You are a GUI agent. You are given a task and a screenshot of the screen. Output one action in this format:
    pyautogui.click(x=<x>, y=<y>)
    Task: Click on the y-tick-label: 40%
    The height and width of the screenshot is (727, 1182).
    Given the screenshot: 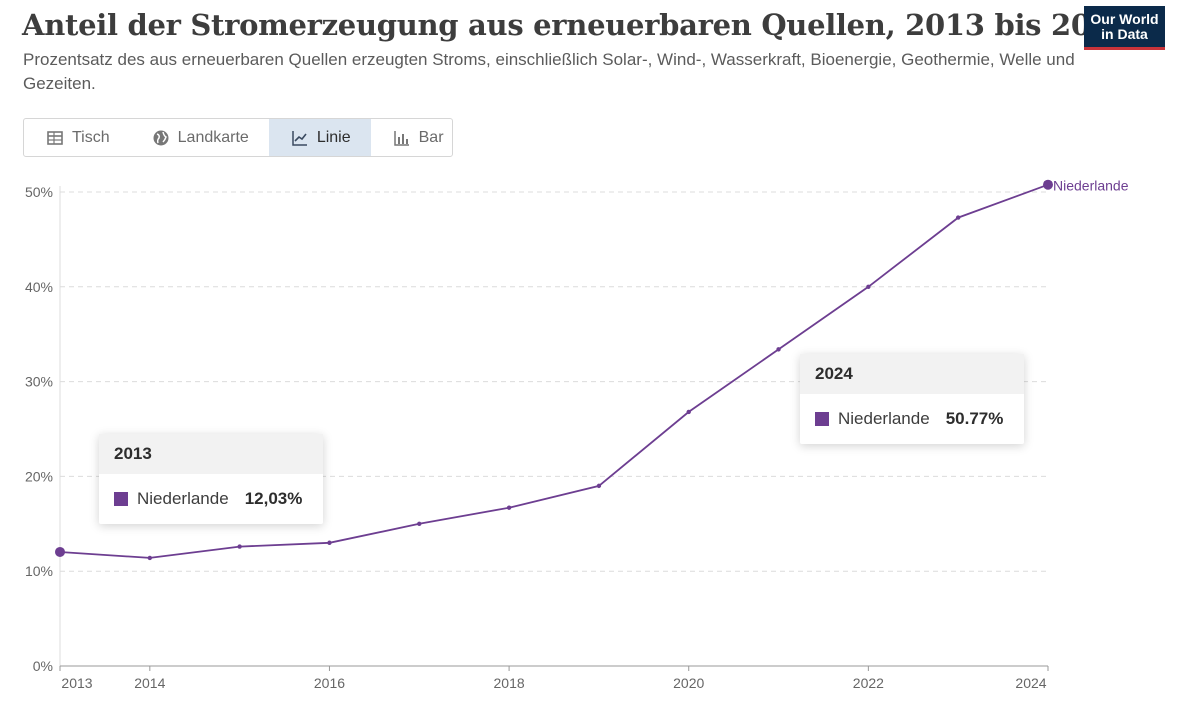 What is the action you would take?
    pyautogui.click(x=39, y=287)
    